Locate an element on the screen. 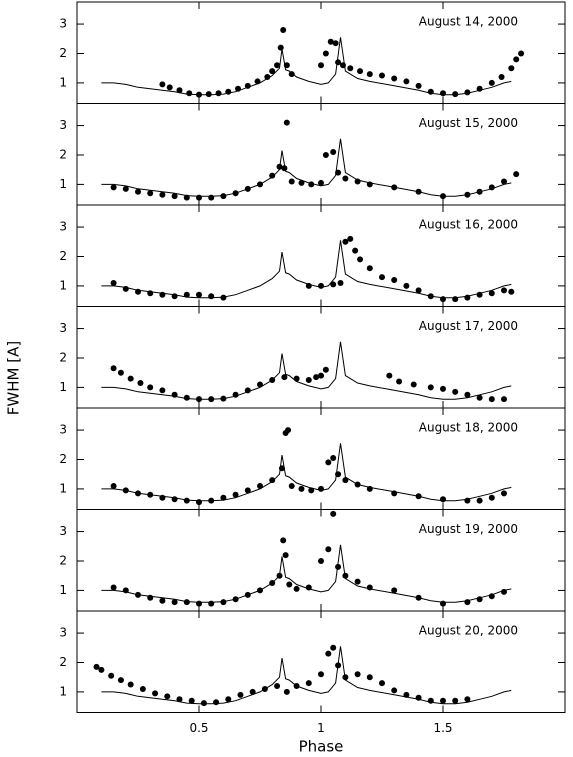  y-tick-label: 2 is located at coordinates (63, 560).